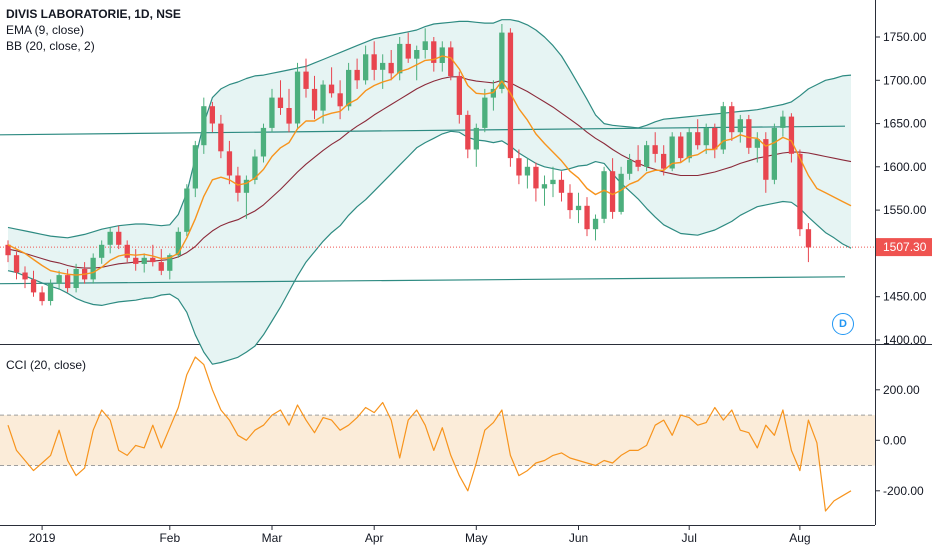  Describe the element at coordinates (905, 297) in the screenshot. I see `price-tick-label: 1450.00` at that location.